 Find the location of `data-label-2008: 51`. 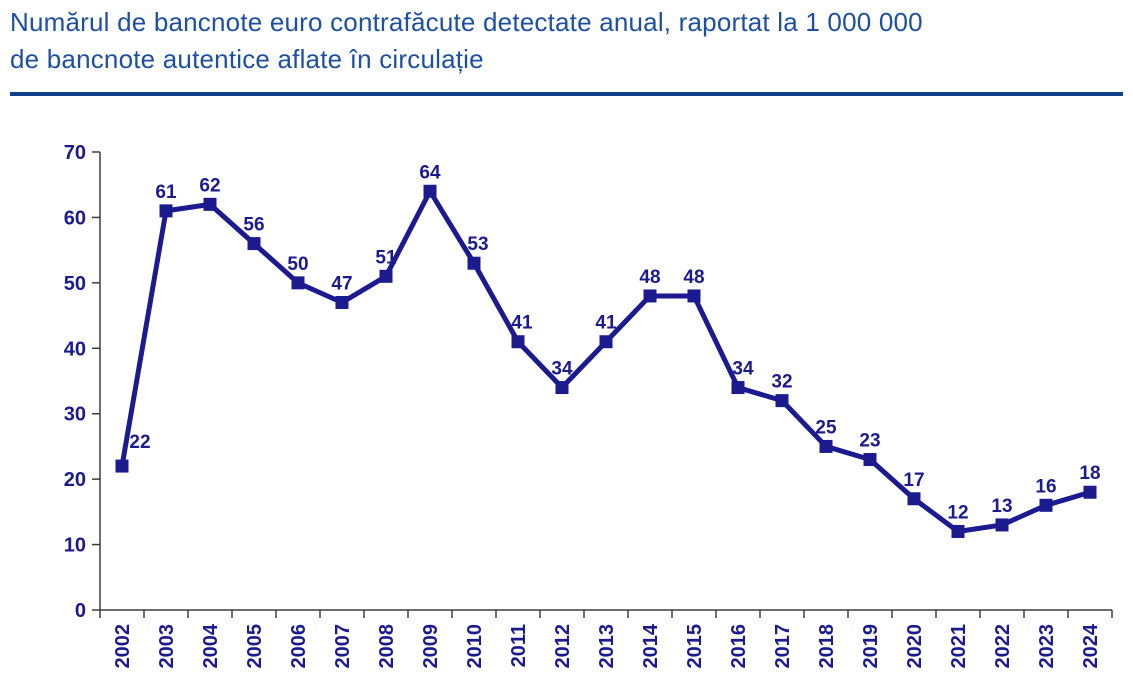

data-label-2008: 51 is located at coordinates (386, 257).